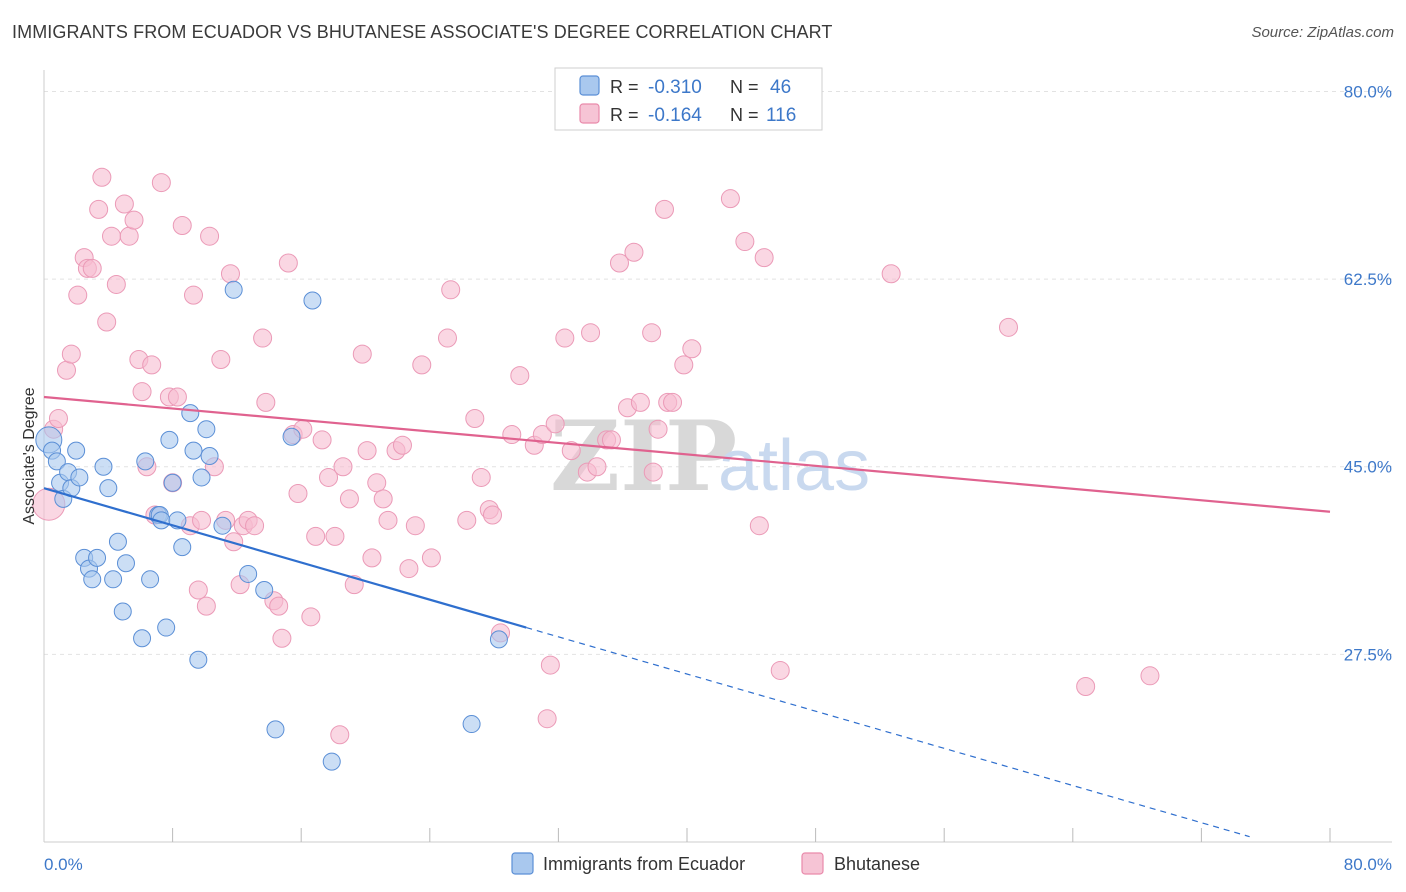 The image size is (1406, 892). I want to click on legend-r-label-2: R =, so click(624, 115).